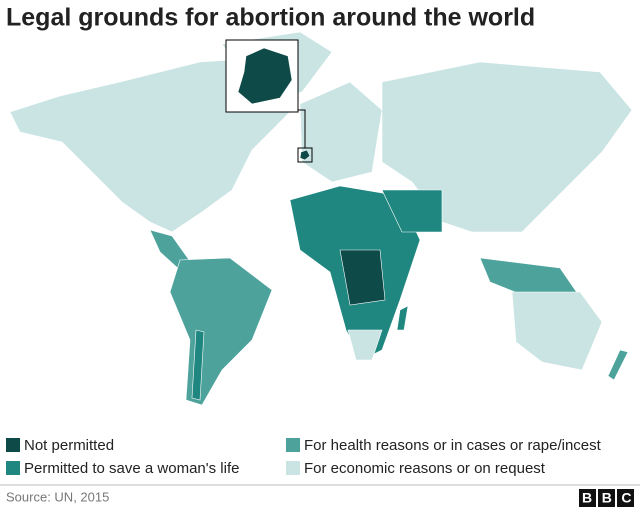 Image resolution: width=640 pixels, height=512 pixels. I want to click on legend-label: Not permitted, so click(69, 445).